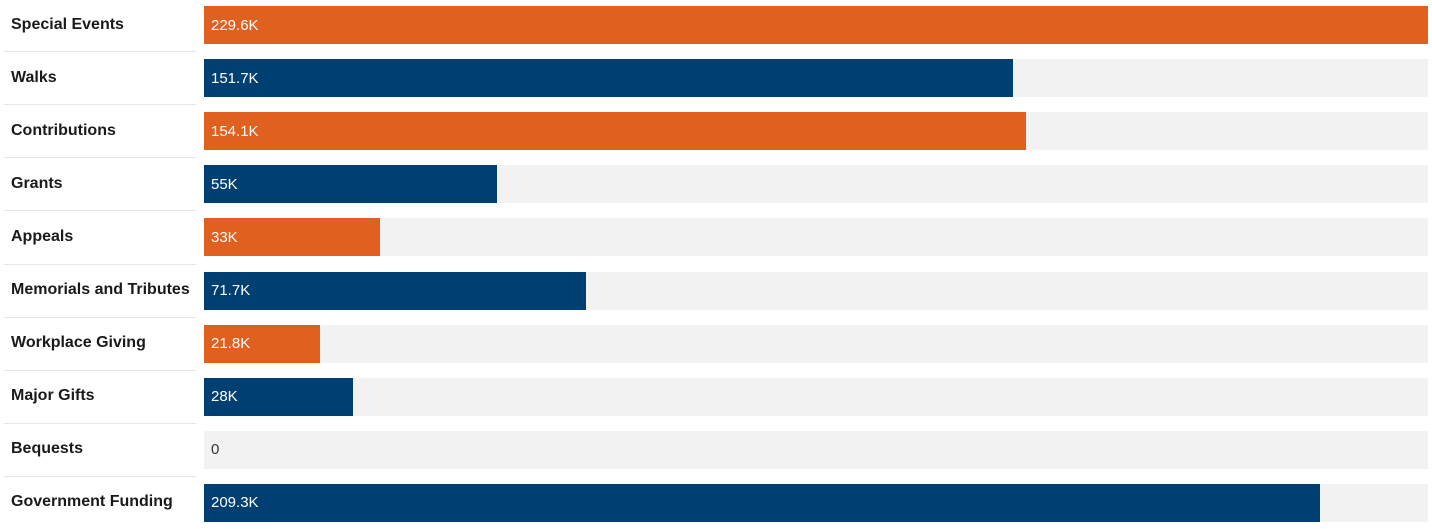 Image resolution: width=1432 pixels, height=529 pixels. I want to click on chart-row: Contributions 154.1K, so click(716, 130).